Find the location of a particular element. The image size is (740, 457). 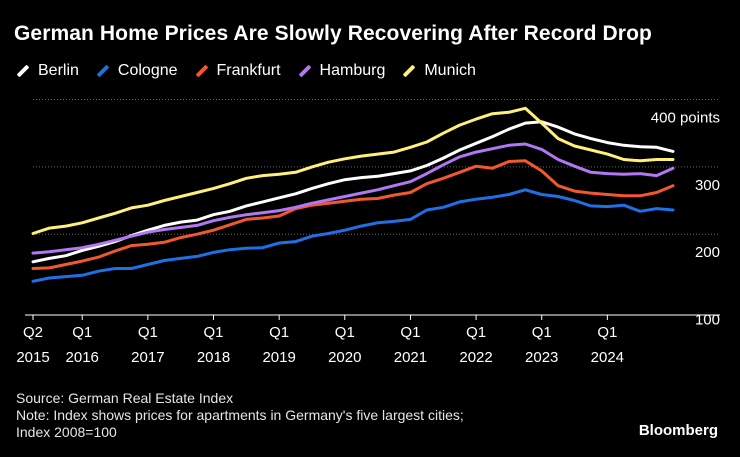

chart-legend: Berlin Cologne Frankfurt Hamburg Munich is located at coordinates (254, 71).